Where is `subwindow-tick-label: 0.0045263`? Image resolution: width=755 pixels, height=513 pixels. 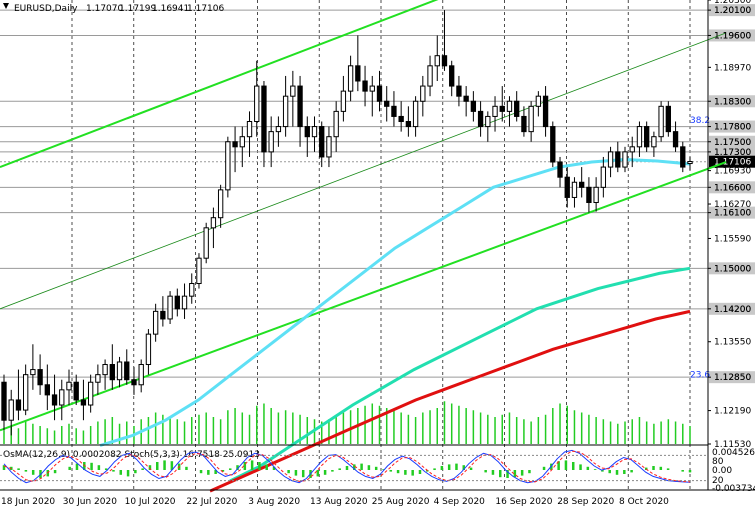
subwindow-tick-label: 0.0045263 is located at coordinates (733, 453).